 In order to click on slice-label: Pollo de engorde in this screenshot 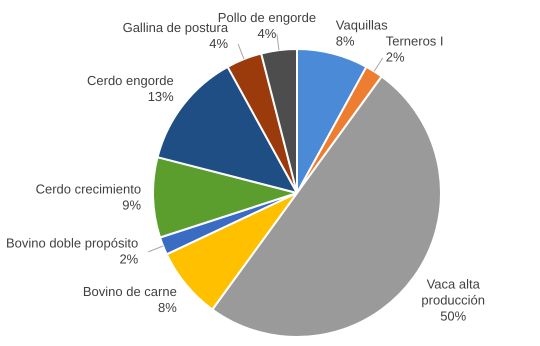, I will do `click(267, 17)`.